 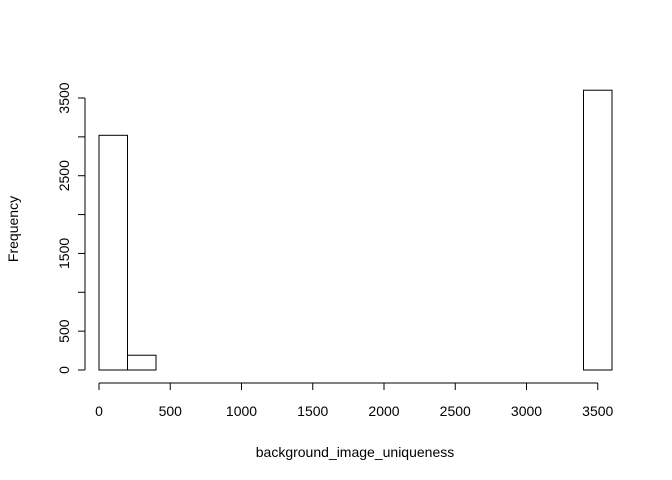 I want to click on x-tick-label-1: 500, so click(x=171, y=411).